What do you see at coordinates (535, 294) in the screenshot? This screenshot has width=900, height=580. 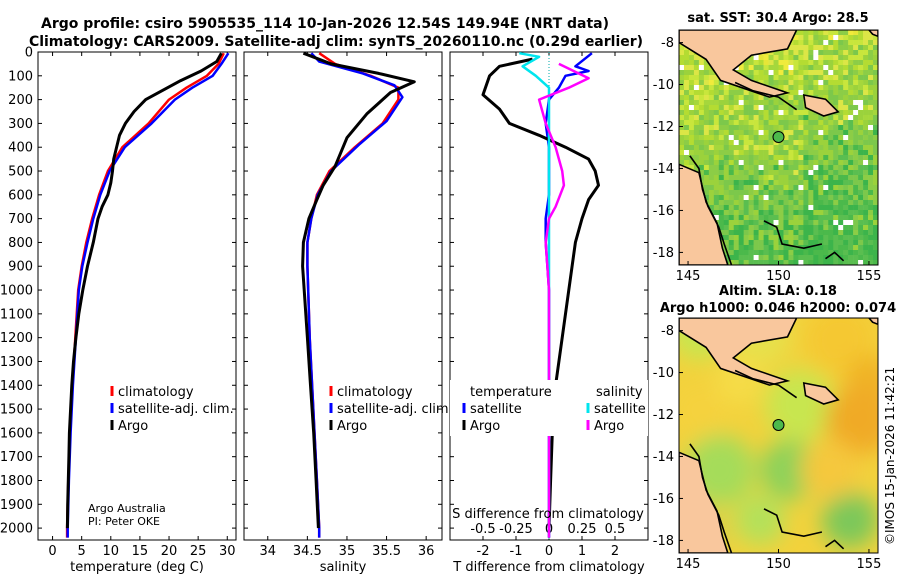 I see `series-line-s-satellite` at bounding box center [535, 294].